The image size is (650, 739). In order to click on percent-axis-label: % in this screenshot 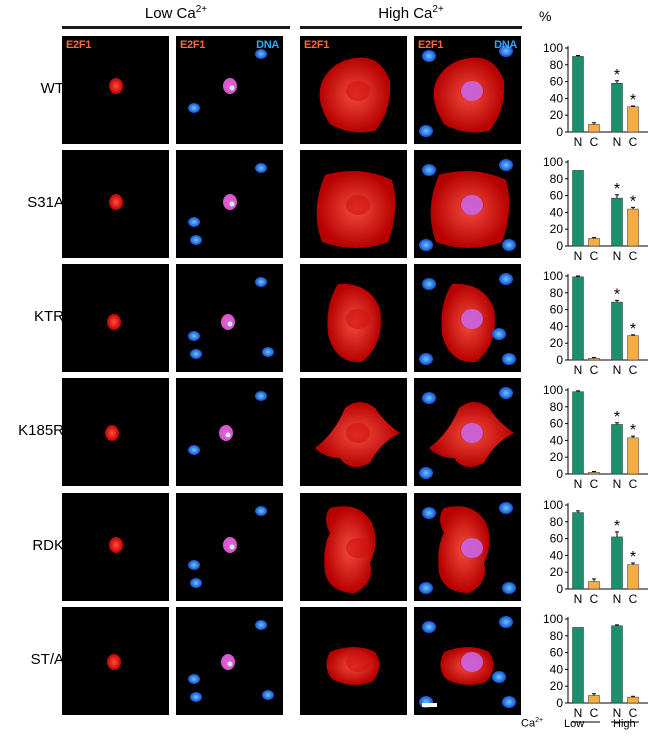, I will do `click(545, 16)`.